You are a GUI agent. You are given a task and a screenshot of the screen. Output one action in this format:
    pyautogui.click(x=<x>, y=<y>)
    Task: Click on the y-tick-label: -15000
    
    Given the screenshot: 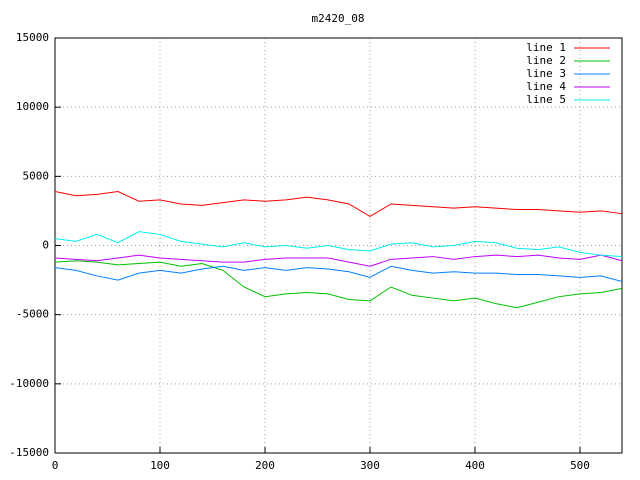 What is the action you would take?
    pyautogui.click(x=29, y=452)
    